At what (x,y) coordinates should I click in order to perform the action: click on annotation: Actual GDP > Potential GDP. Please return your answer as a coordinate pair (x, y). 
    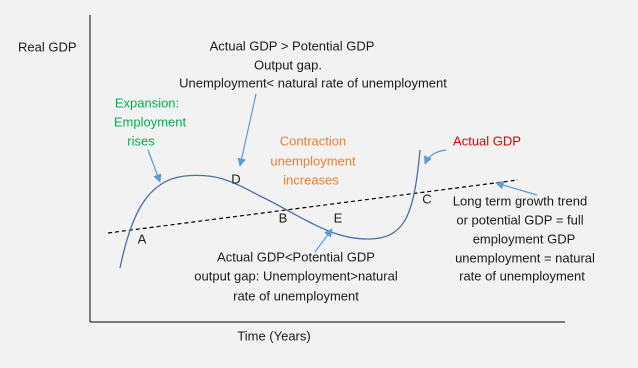
    Looking at the image, I should click on (292, 45).